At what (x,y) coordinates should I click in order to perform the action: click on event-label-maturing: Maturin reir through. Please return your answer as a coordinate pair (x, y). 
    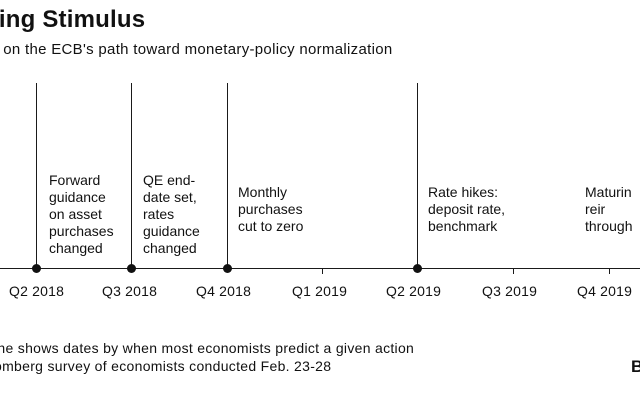
    Looking at the image, I should click on (609, 209).